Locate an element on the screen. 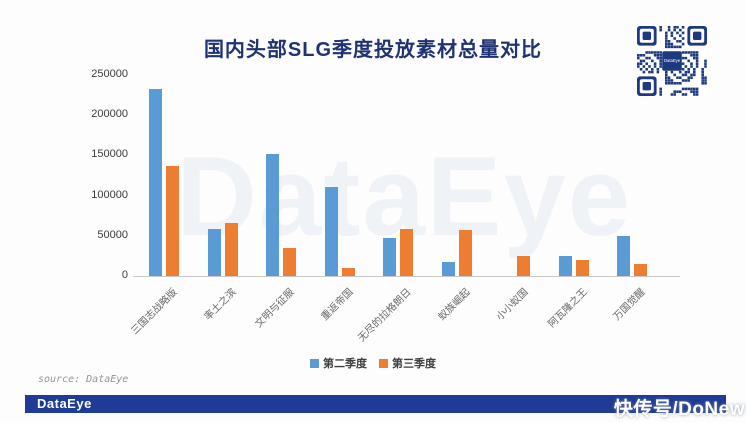 The width and height of the screenshot is (746, 423). bar-第三季度-重返帝国 is located at coordinates (348, 271).